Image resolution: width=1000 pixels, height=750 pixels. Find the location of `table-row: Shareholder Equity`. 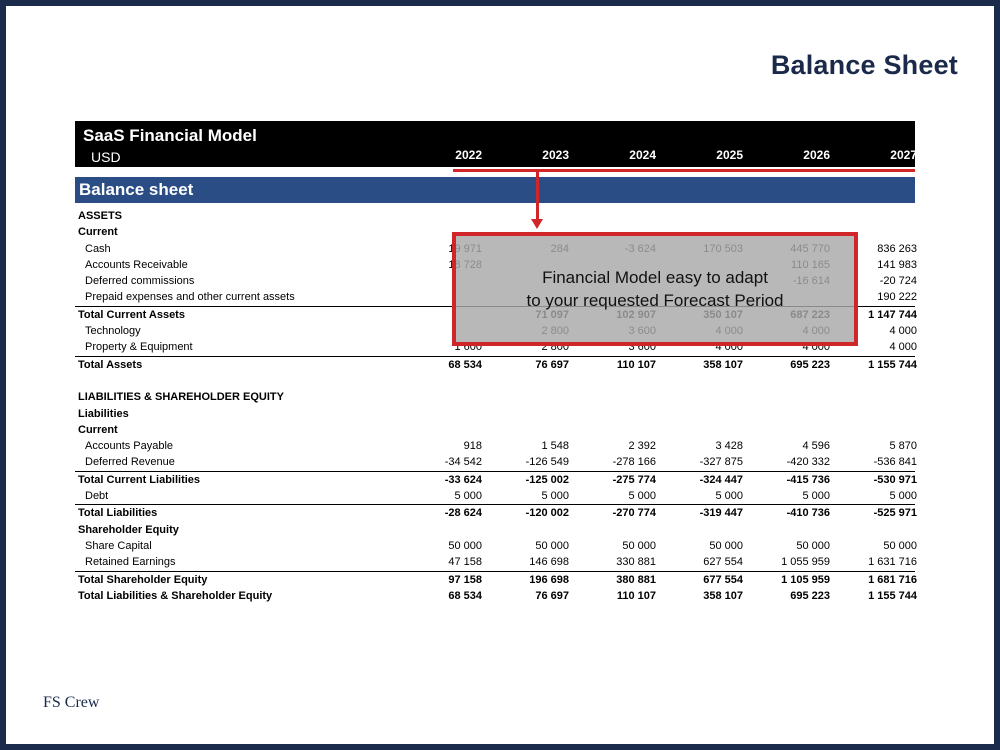

table-row: Shareholder Equity is located at coordinates (495, 530).